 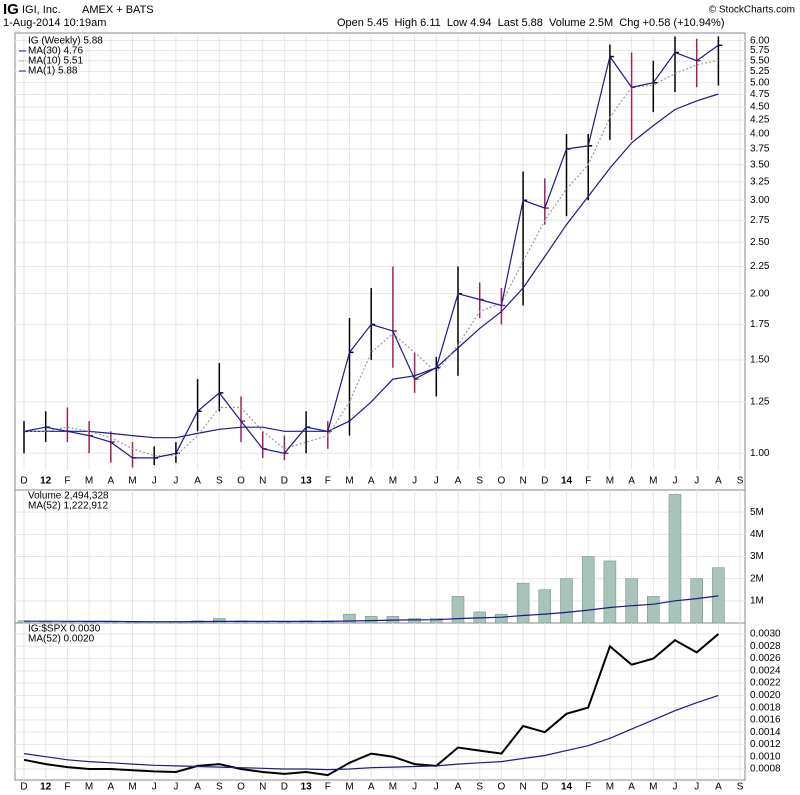 I want to click on y-tick-label: 0.0022, so click(x=765, y=683).